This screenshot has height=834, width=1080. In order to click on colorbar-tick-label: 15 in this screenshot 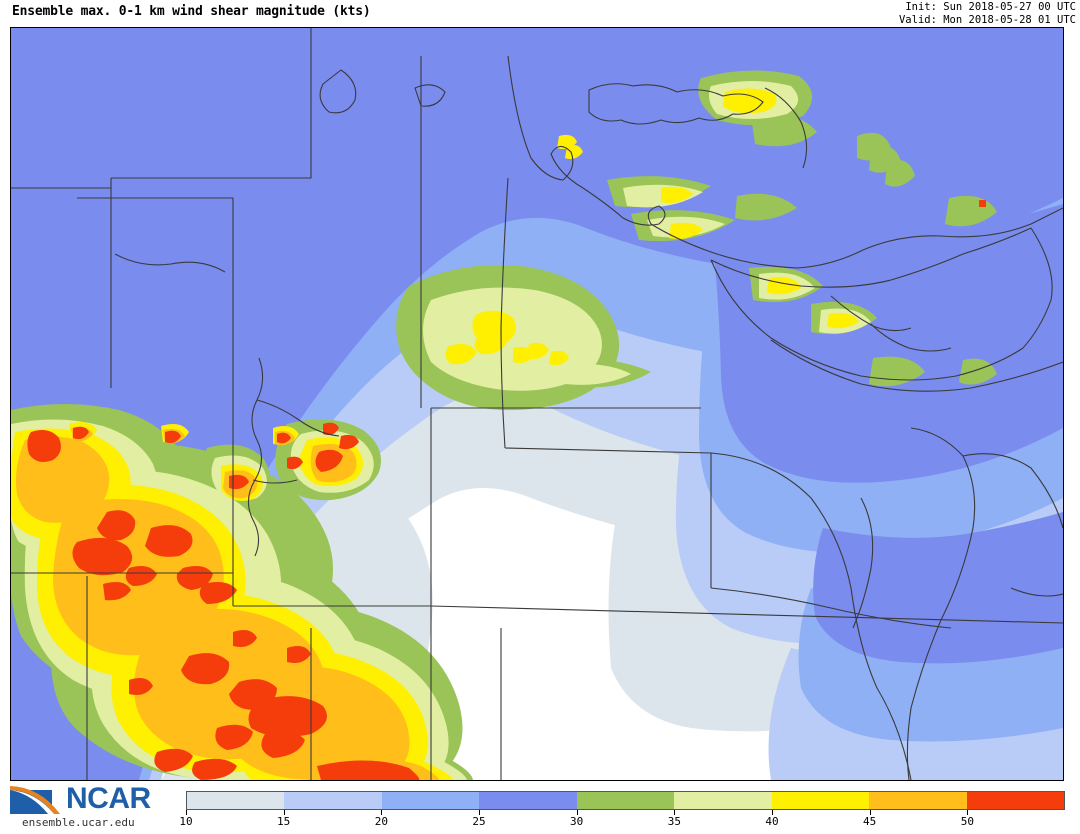, I will do `click(284, 821)`.